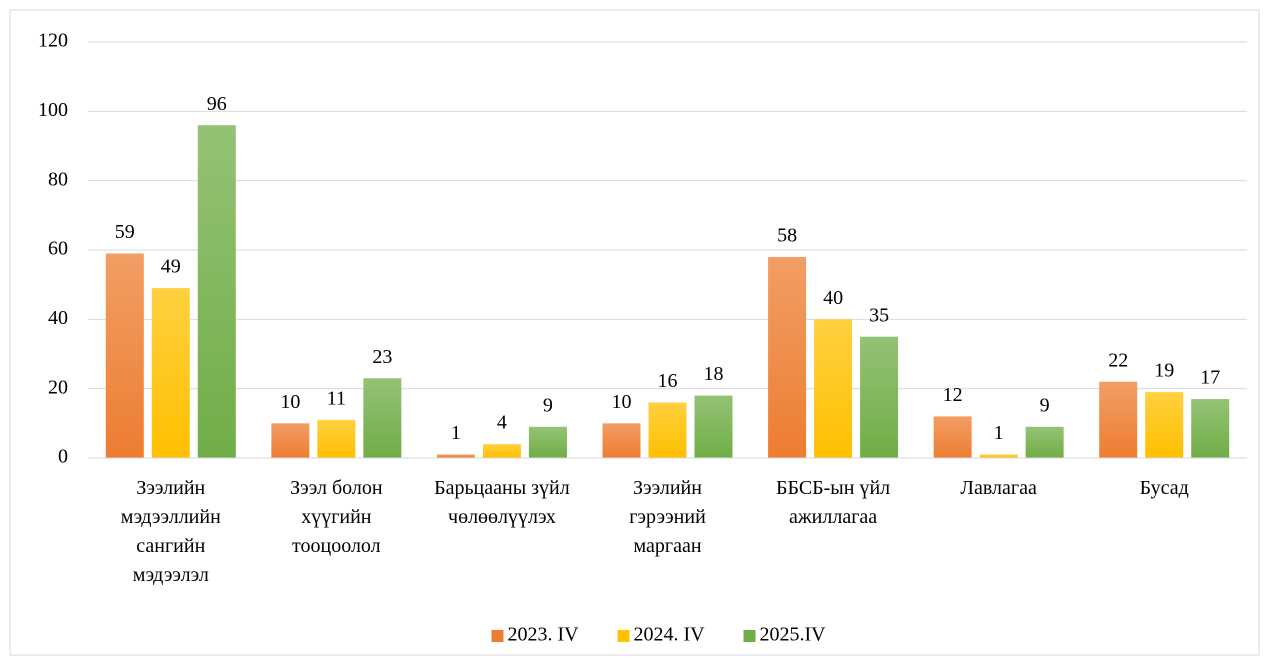 The height and width of the screenshot is (666, 1269). Describe the element at coordinates (544, 635) in the screenshot. I see `legend-label: 2023. IV` at that location.